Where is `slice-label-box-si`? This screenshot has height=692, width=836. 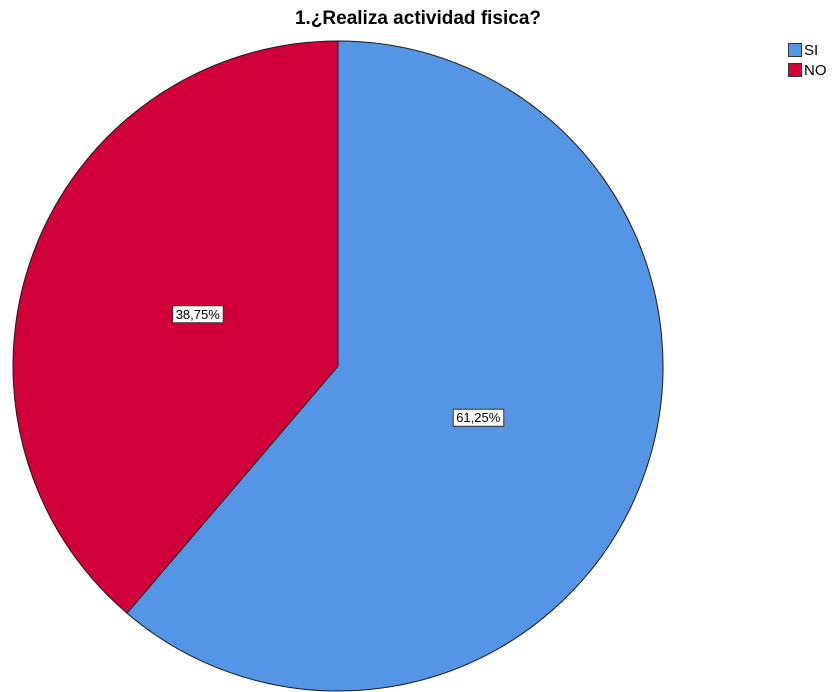
slice-label-box-si is located at coordinates (478, 417).